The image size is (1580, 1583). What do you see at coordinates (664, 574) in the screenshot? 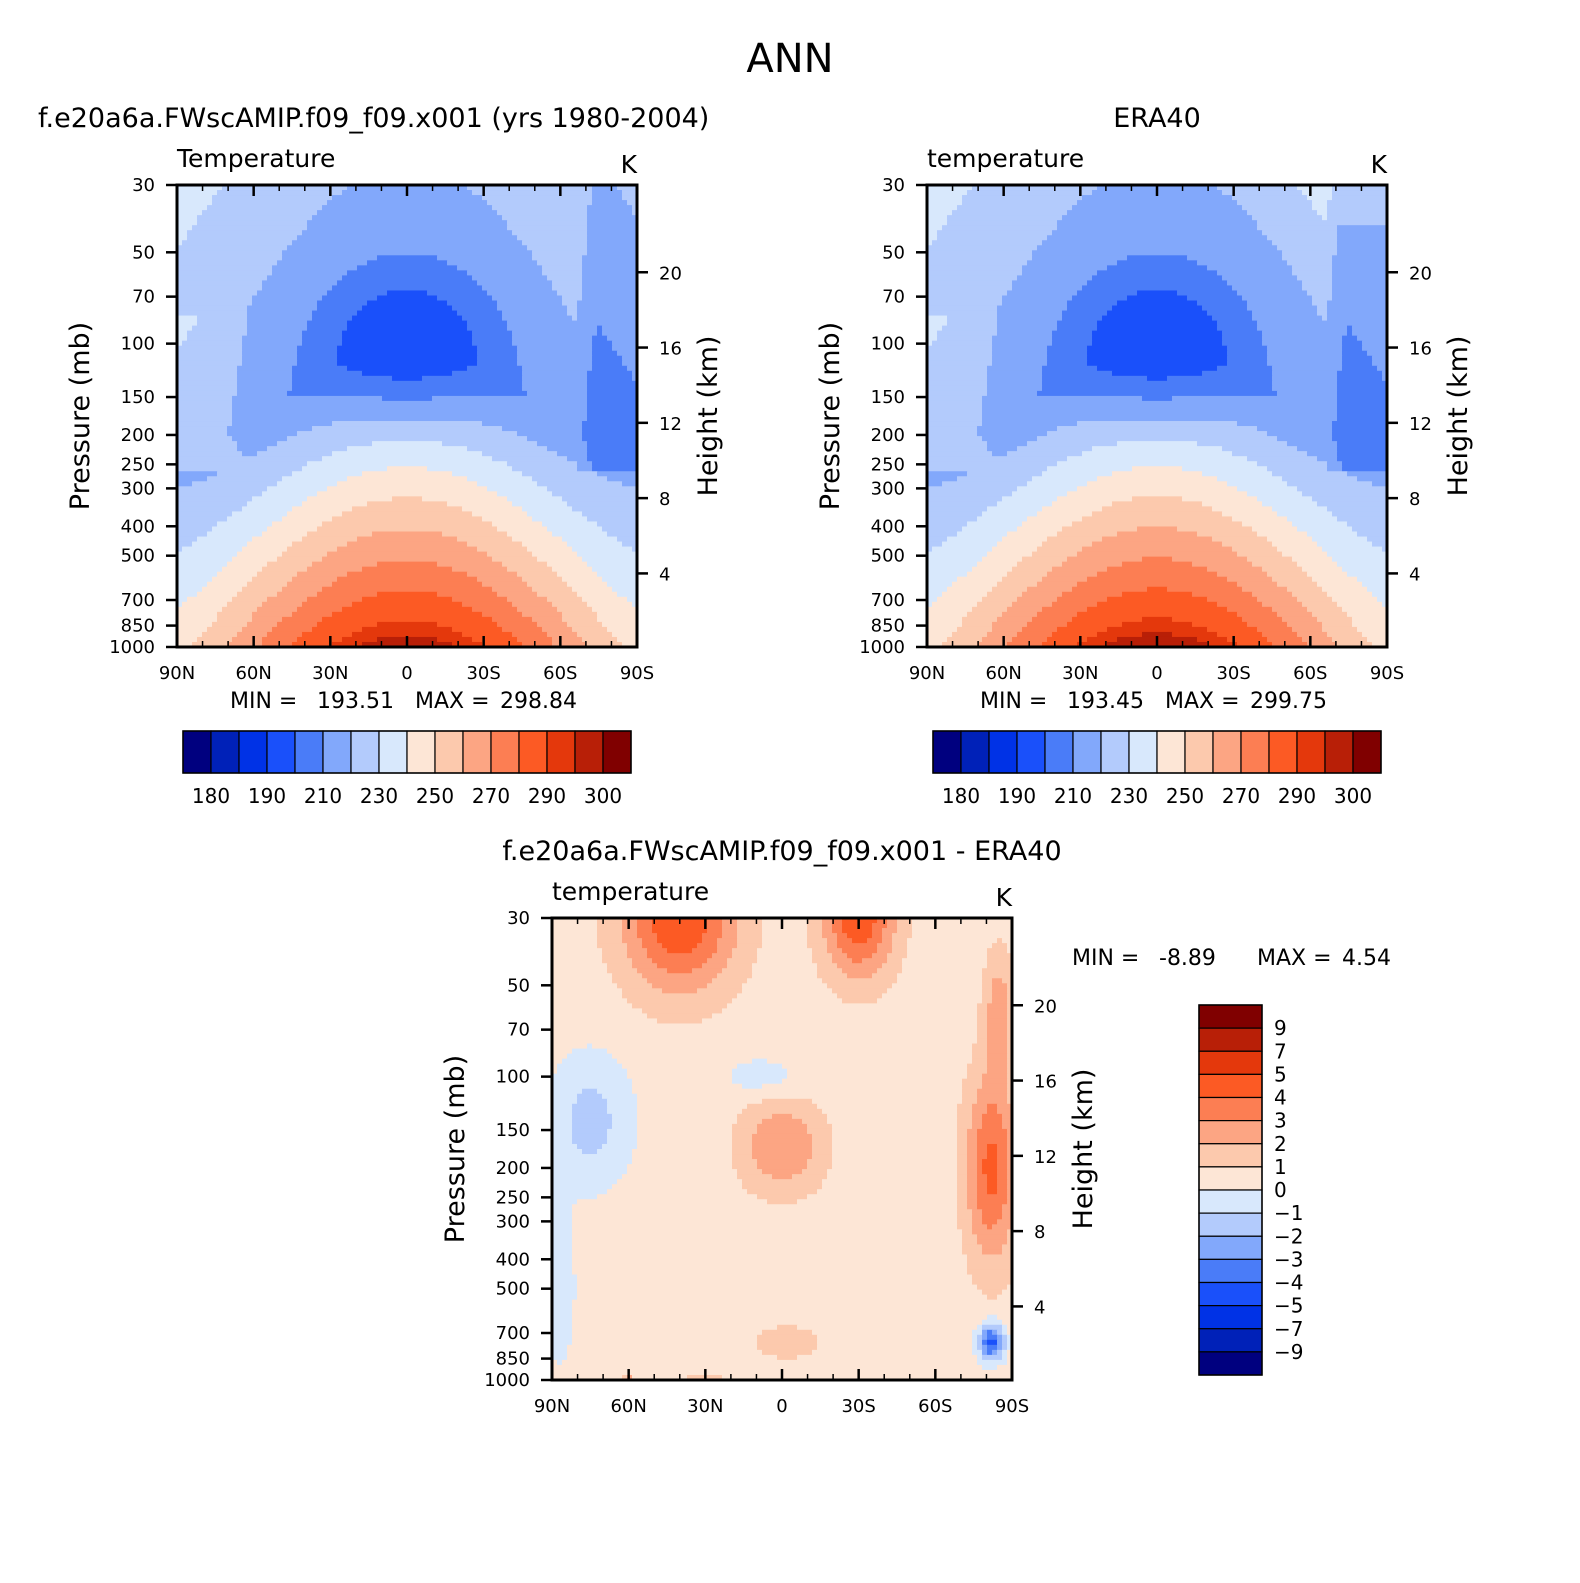
I see `y-right-tick-label: 4` at bounding box center [664, 574].